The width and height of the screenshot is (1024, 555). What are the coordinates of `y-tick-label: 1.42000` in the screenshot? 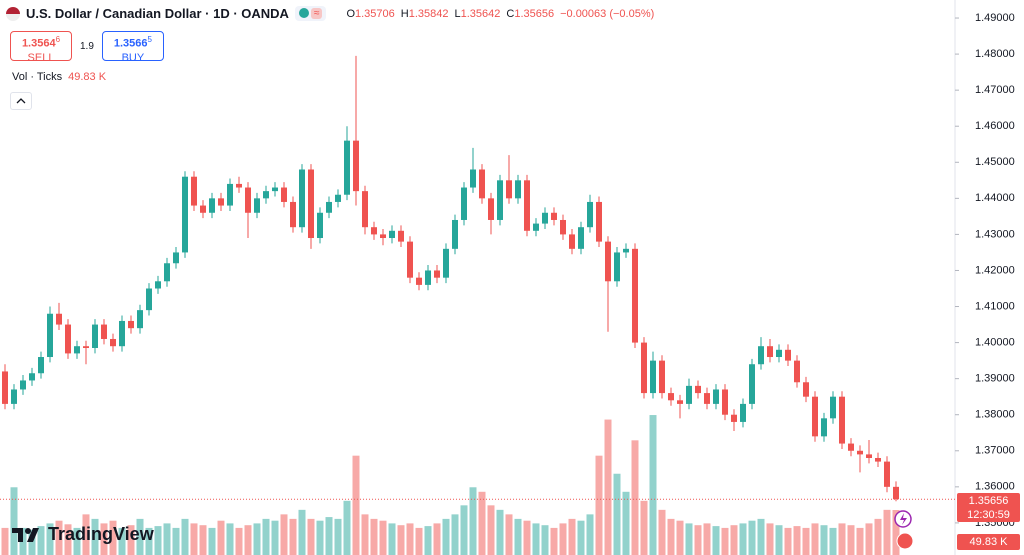 It's located at (995, 270).